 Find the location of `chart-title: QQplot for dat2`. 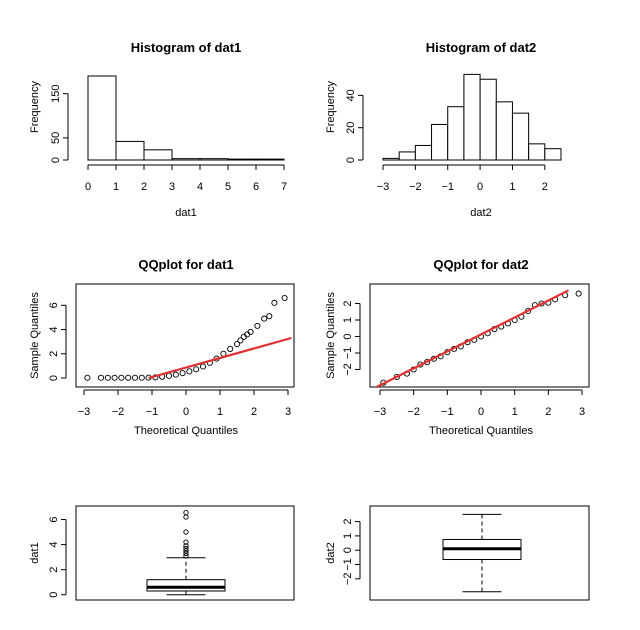

chart-title: QQplot for dat2 is located at coordinates (480, 264).